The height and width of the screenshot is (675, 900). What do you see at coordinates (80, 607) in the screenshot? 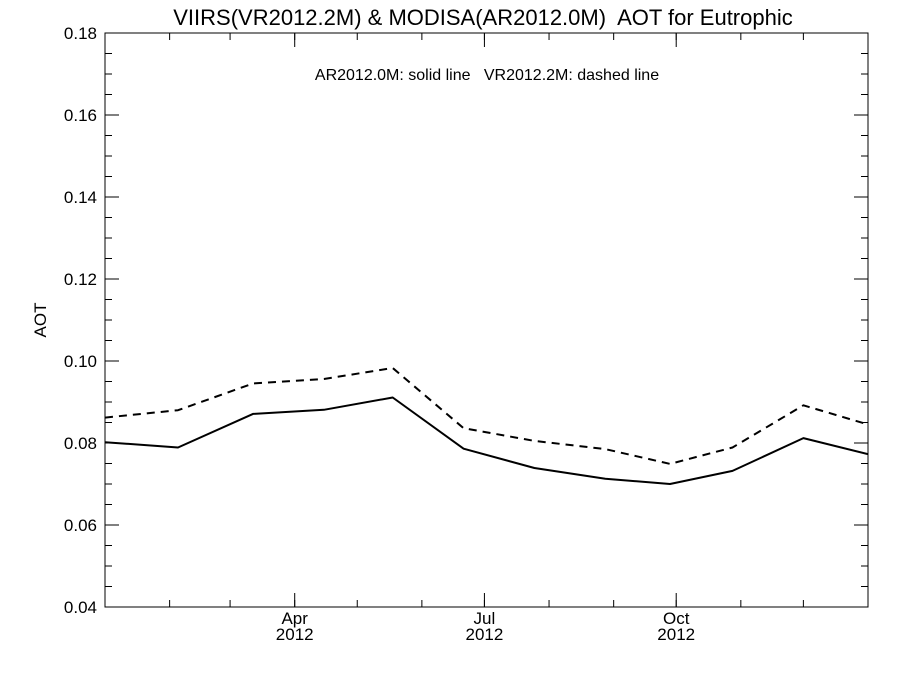
I see `y-tick-label: 0.04` at bounding box center [80, 607].